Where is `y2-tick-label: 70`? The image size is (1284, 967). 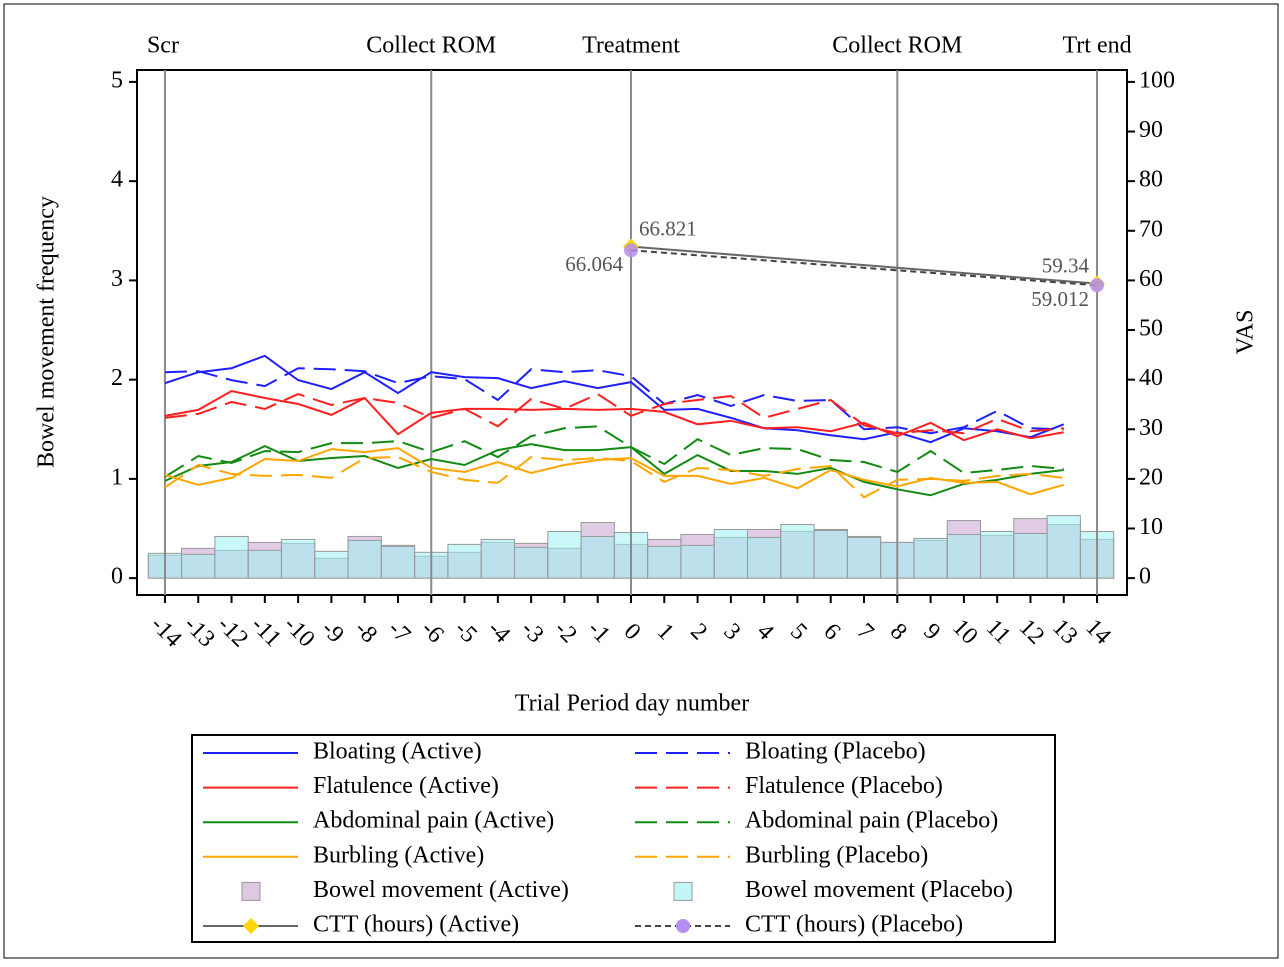
y2-tick-label: 70 is located at coordinates (1151, 229).